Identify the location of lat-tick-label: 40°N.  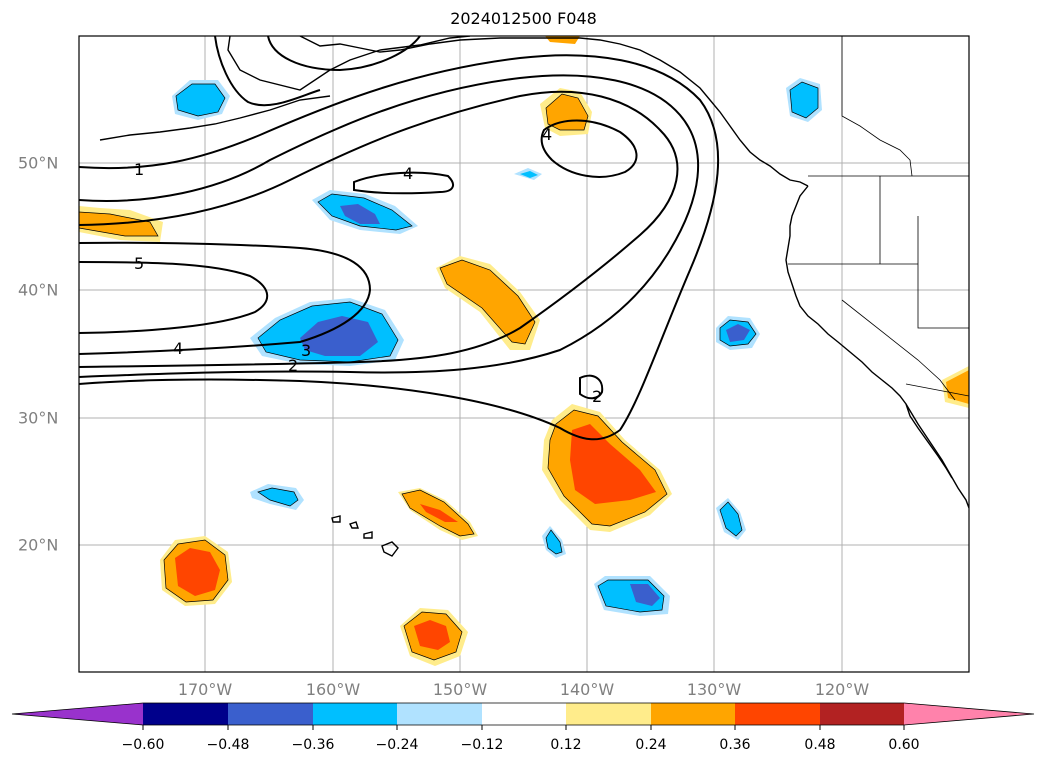
(38, 290).